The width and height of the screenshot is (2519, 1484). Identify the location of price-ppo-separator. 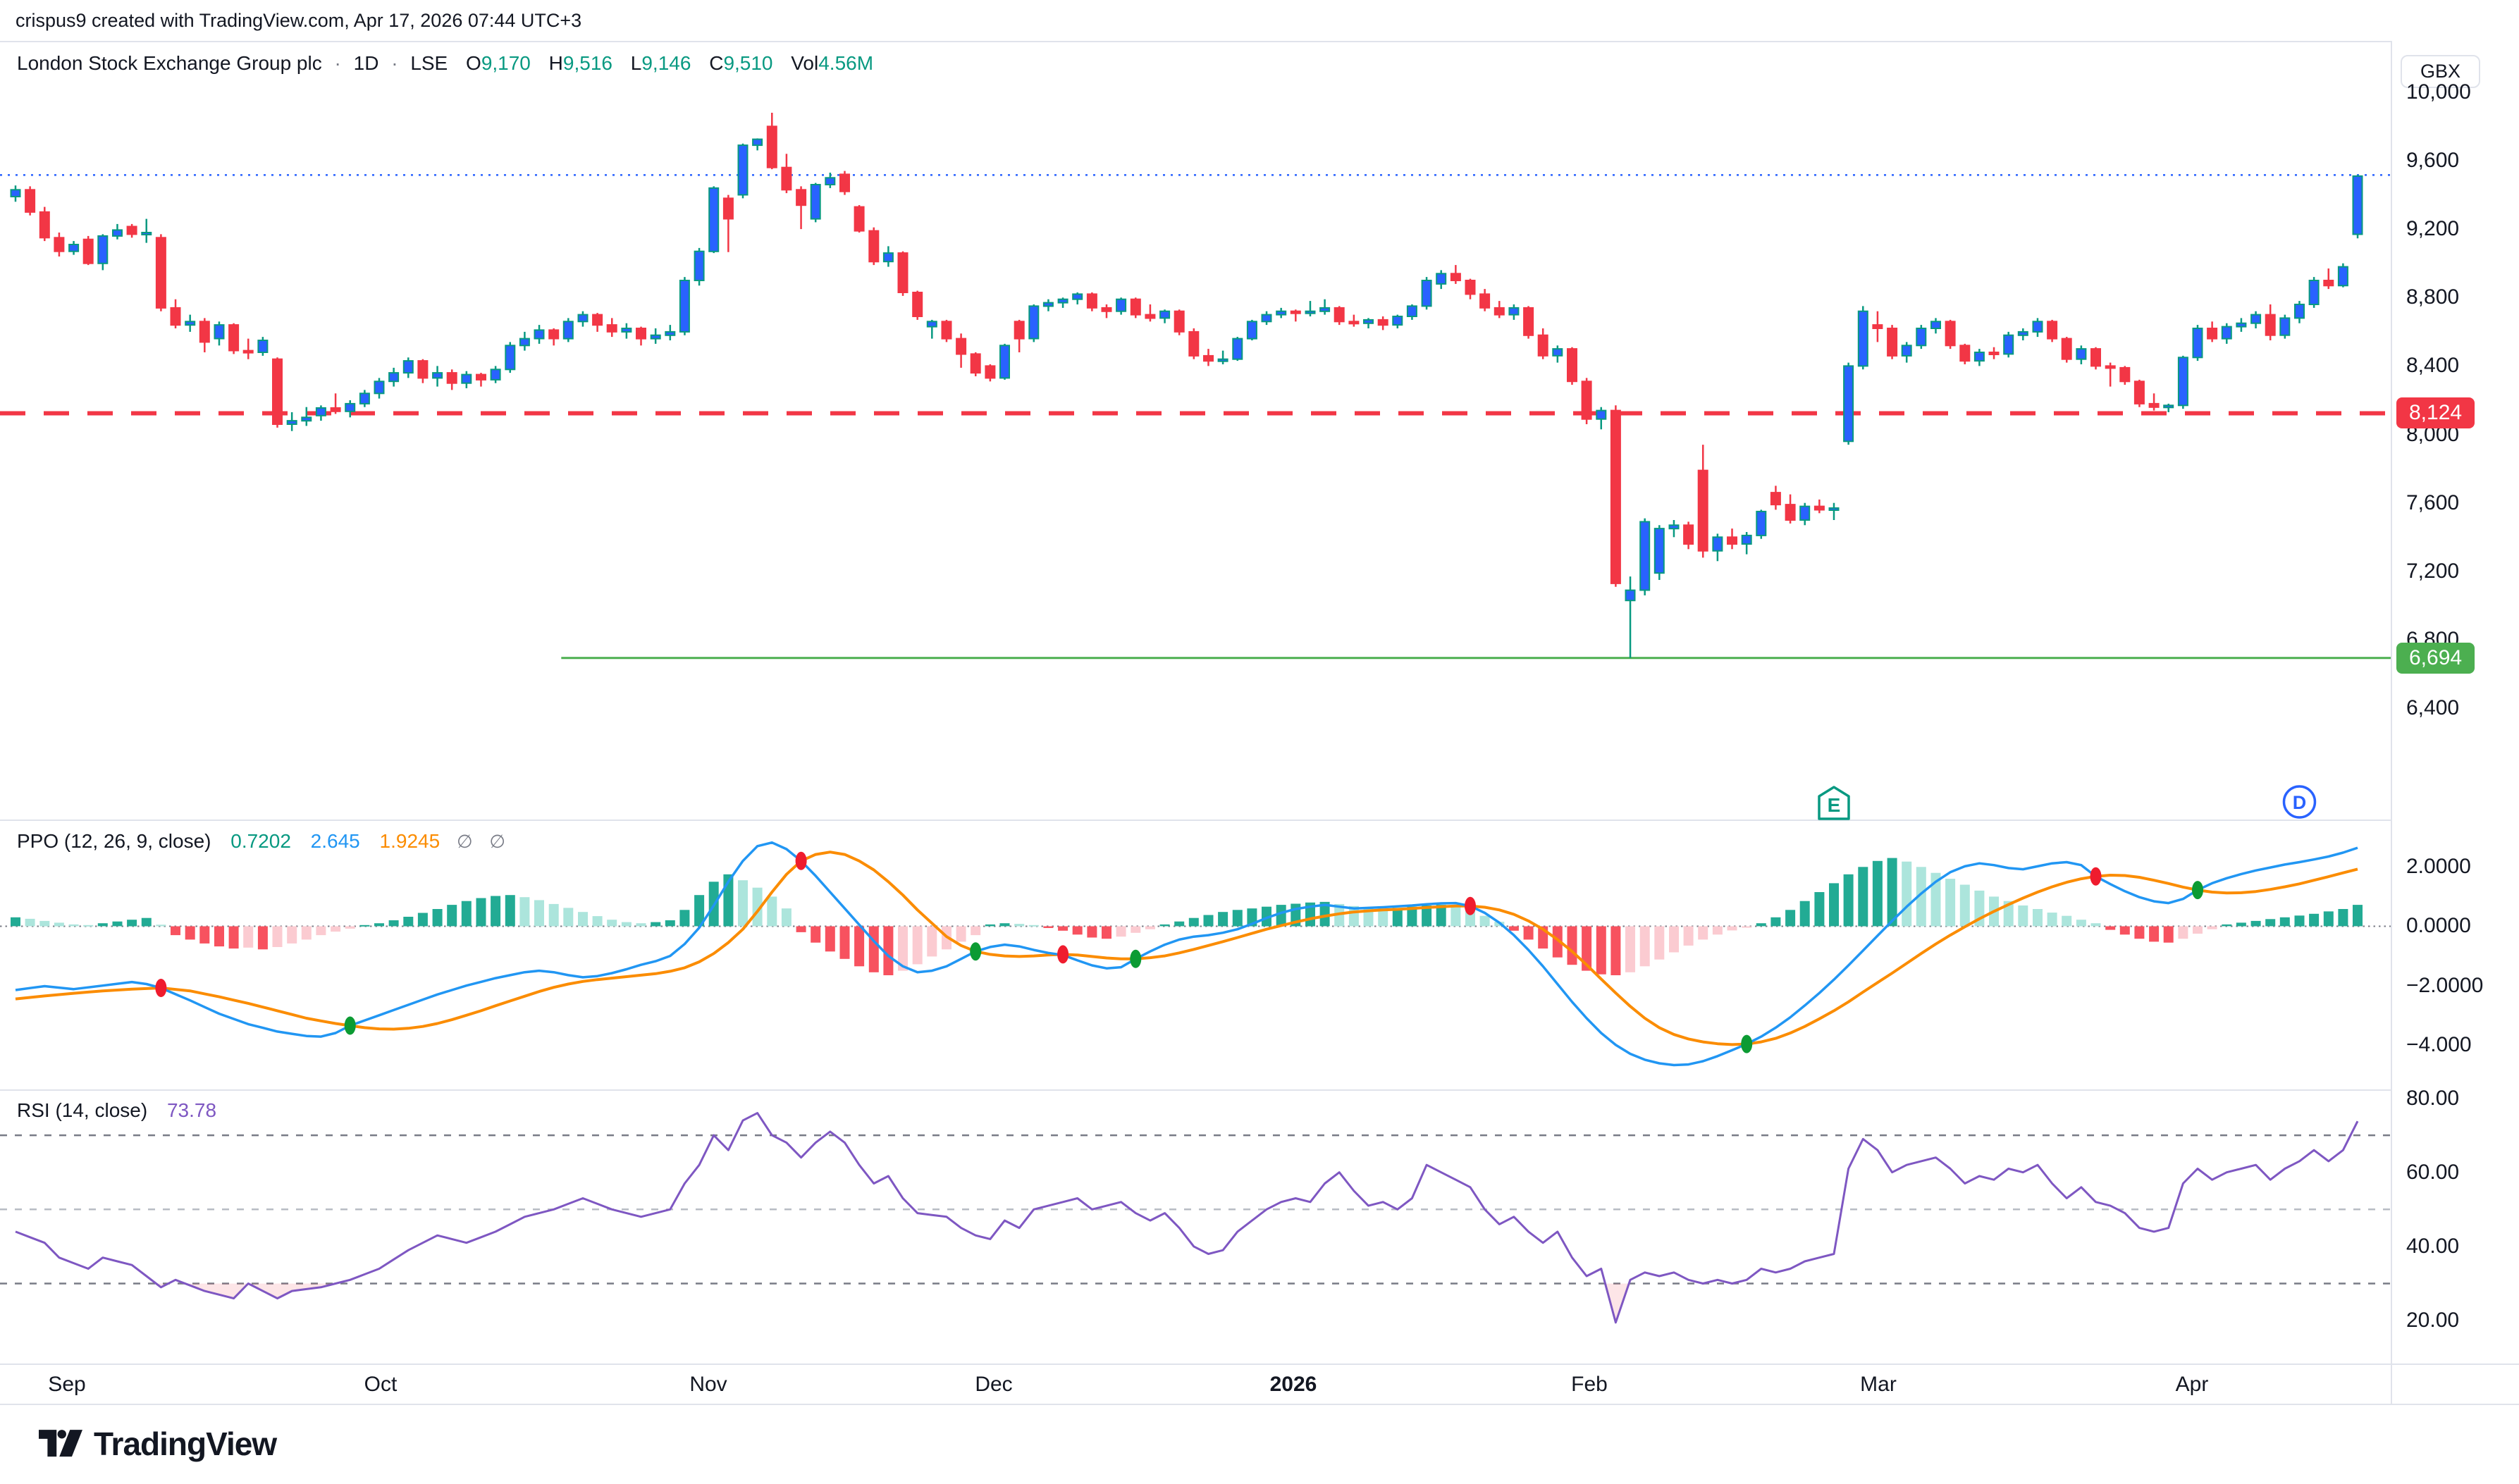
(1259, 821).